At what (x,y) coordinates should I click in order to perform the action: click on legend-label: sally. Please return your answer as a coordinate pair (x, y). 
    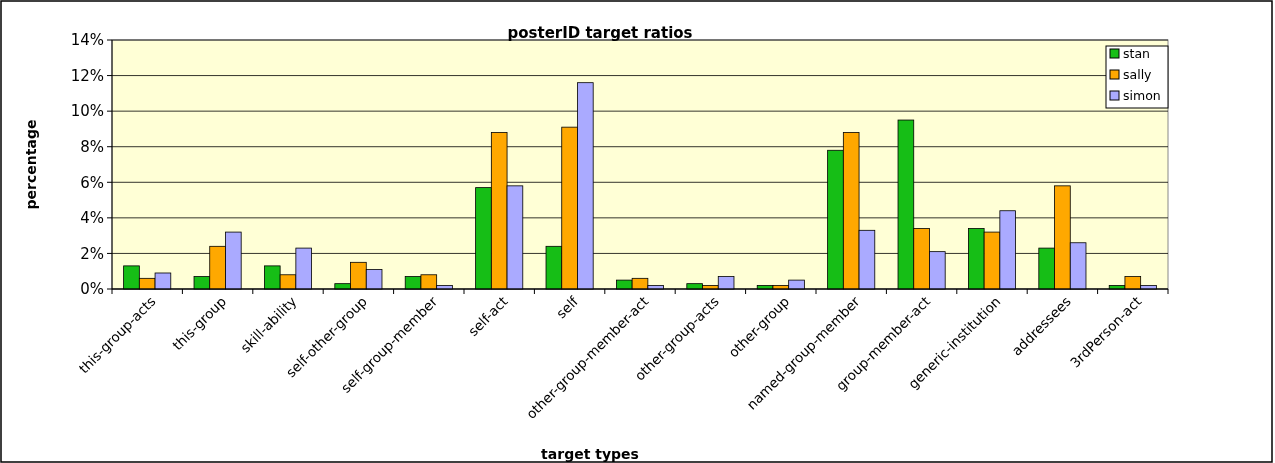
    Looking at the image, I should click on (1138, 75).